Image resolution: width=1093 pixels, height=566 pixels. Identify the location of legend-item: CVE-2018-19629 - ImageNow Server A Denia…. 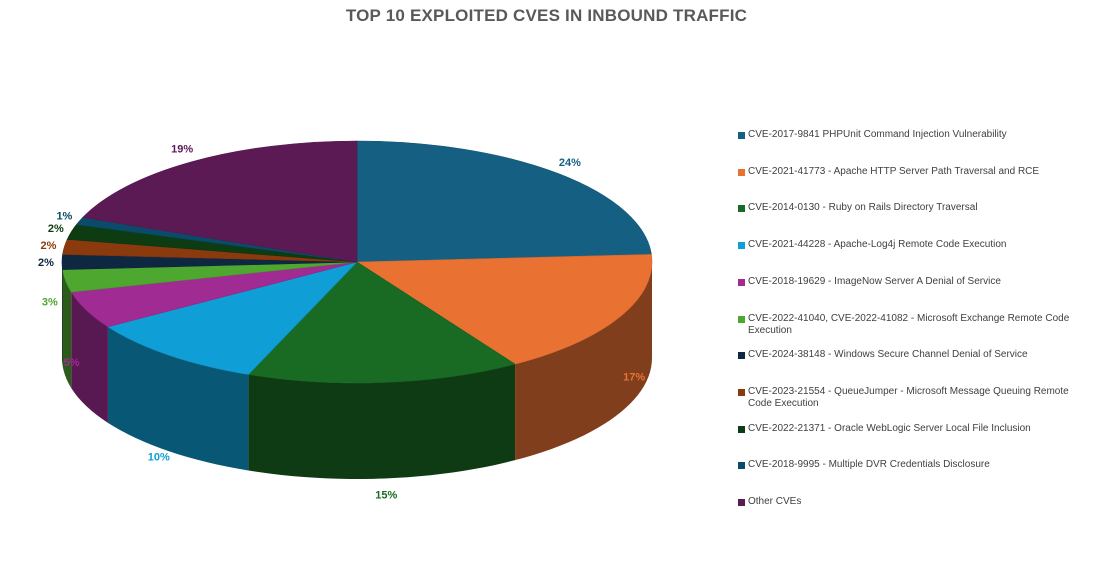
(914, 282).